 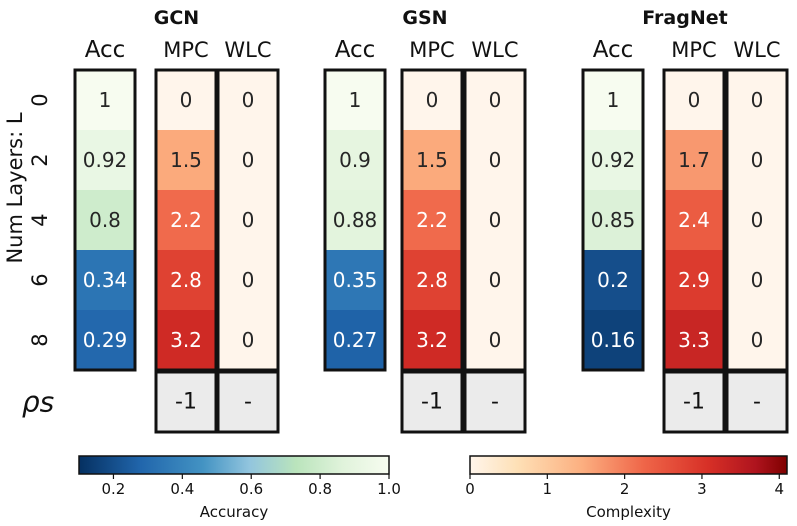 I want to click on mpc-value-label: 3.3, so click(x=694, y=340).